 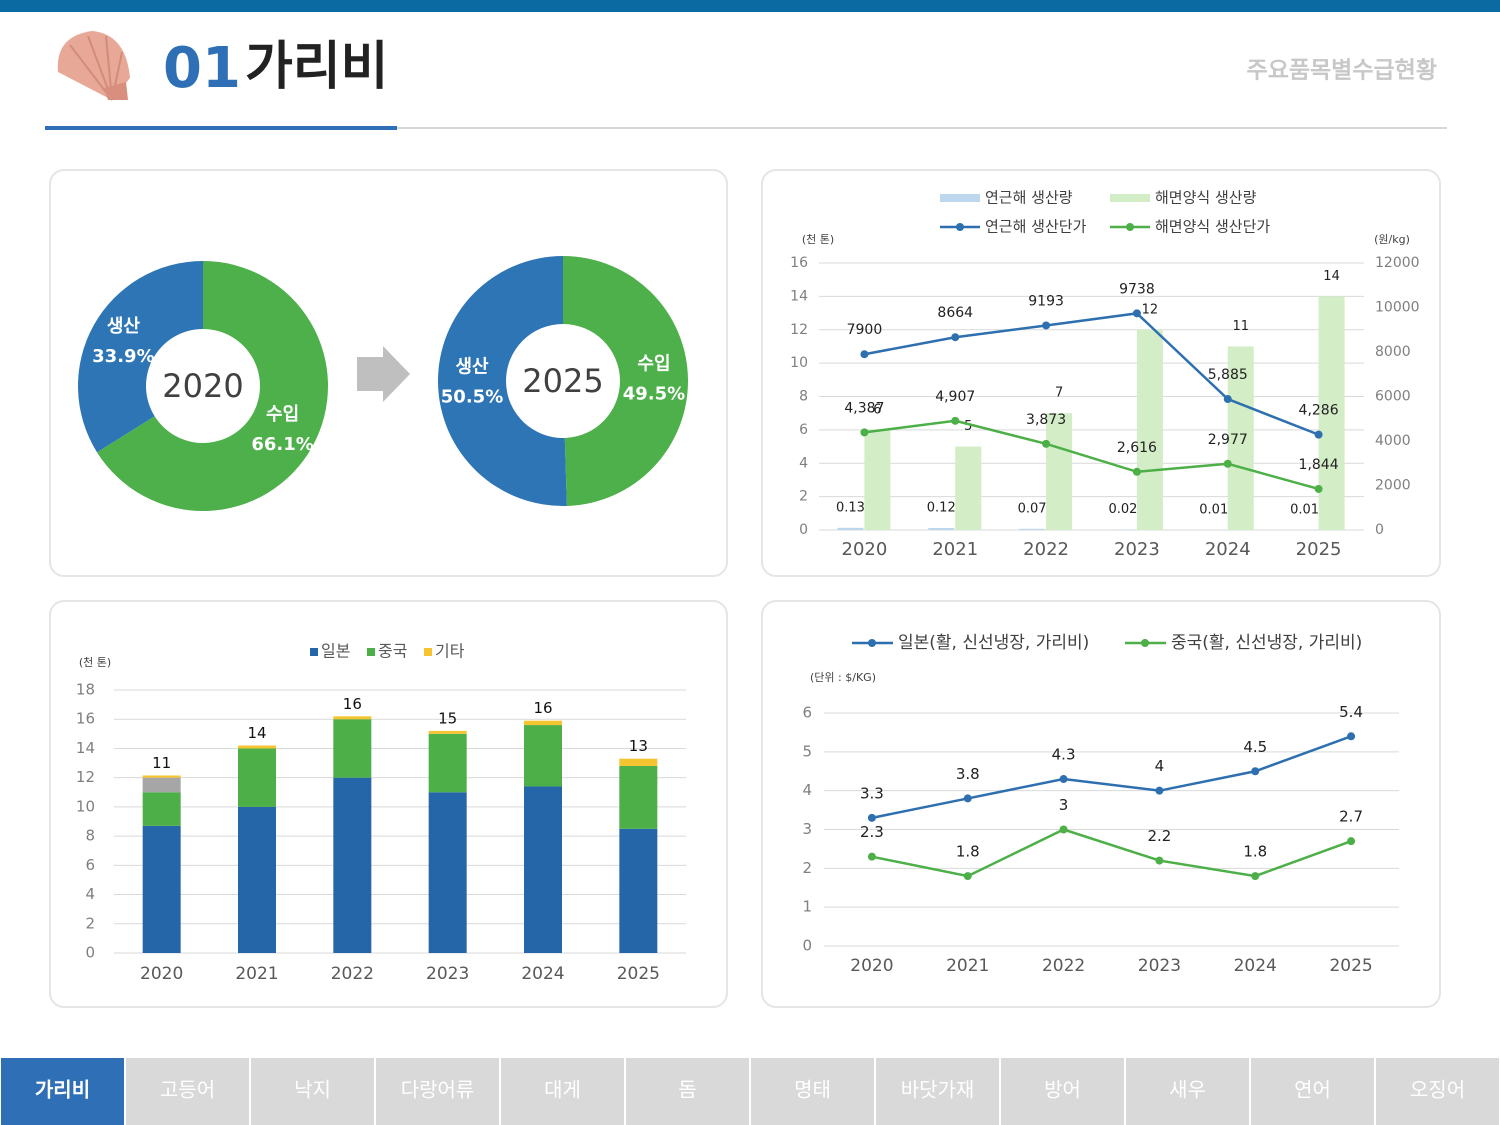 I want to click on x-tick-label: 2025, so click(x=1319, y=549).